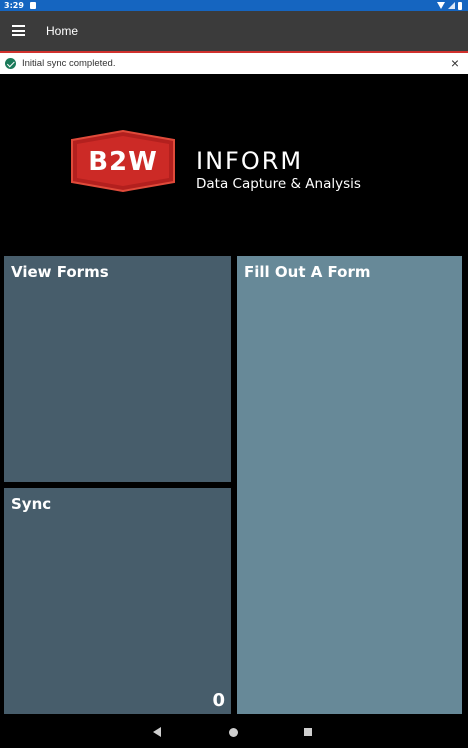  What do you see at coordinates (31, 504) in the screenshot?
I see `sync-label: Sync` at bounding box center [31, 504].